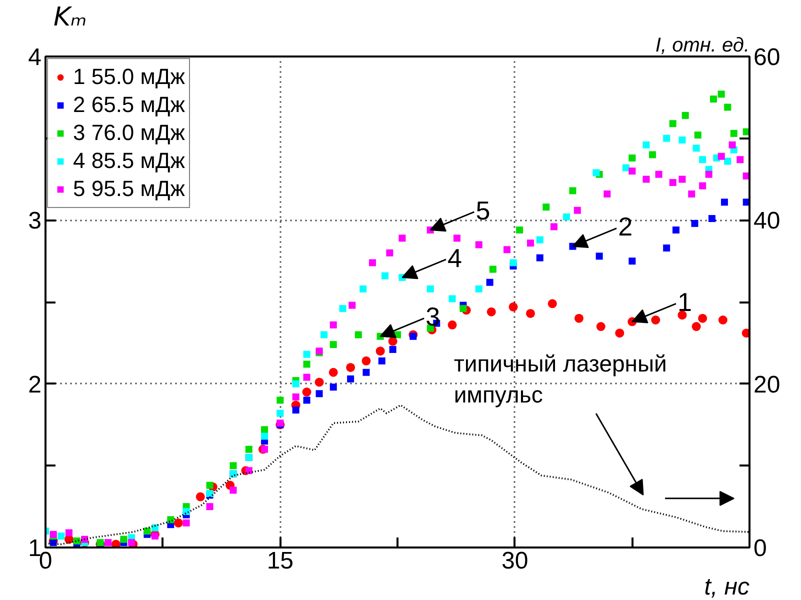  Describe the element at coordinates (560, 379) in the screenshot. I see `annotation: типичный лазерный импульс` at that location.